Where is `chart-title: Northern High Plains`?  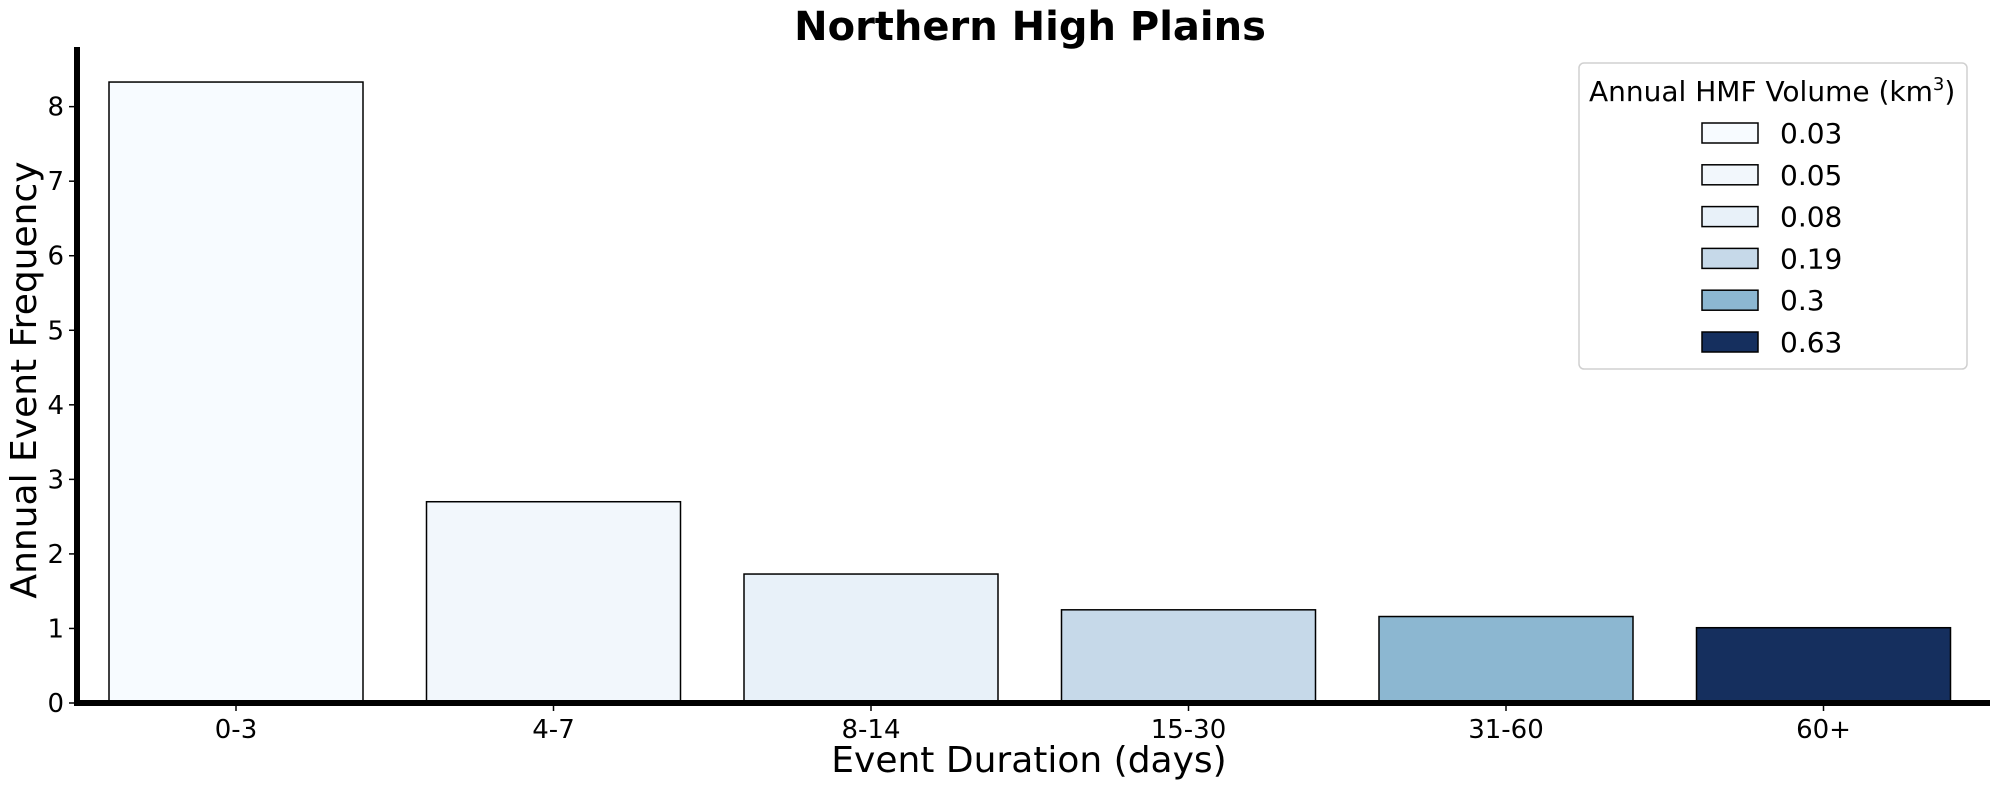
chart-title: Northern High Plains is located at coordinates (1030, 27).